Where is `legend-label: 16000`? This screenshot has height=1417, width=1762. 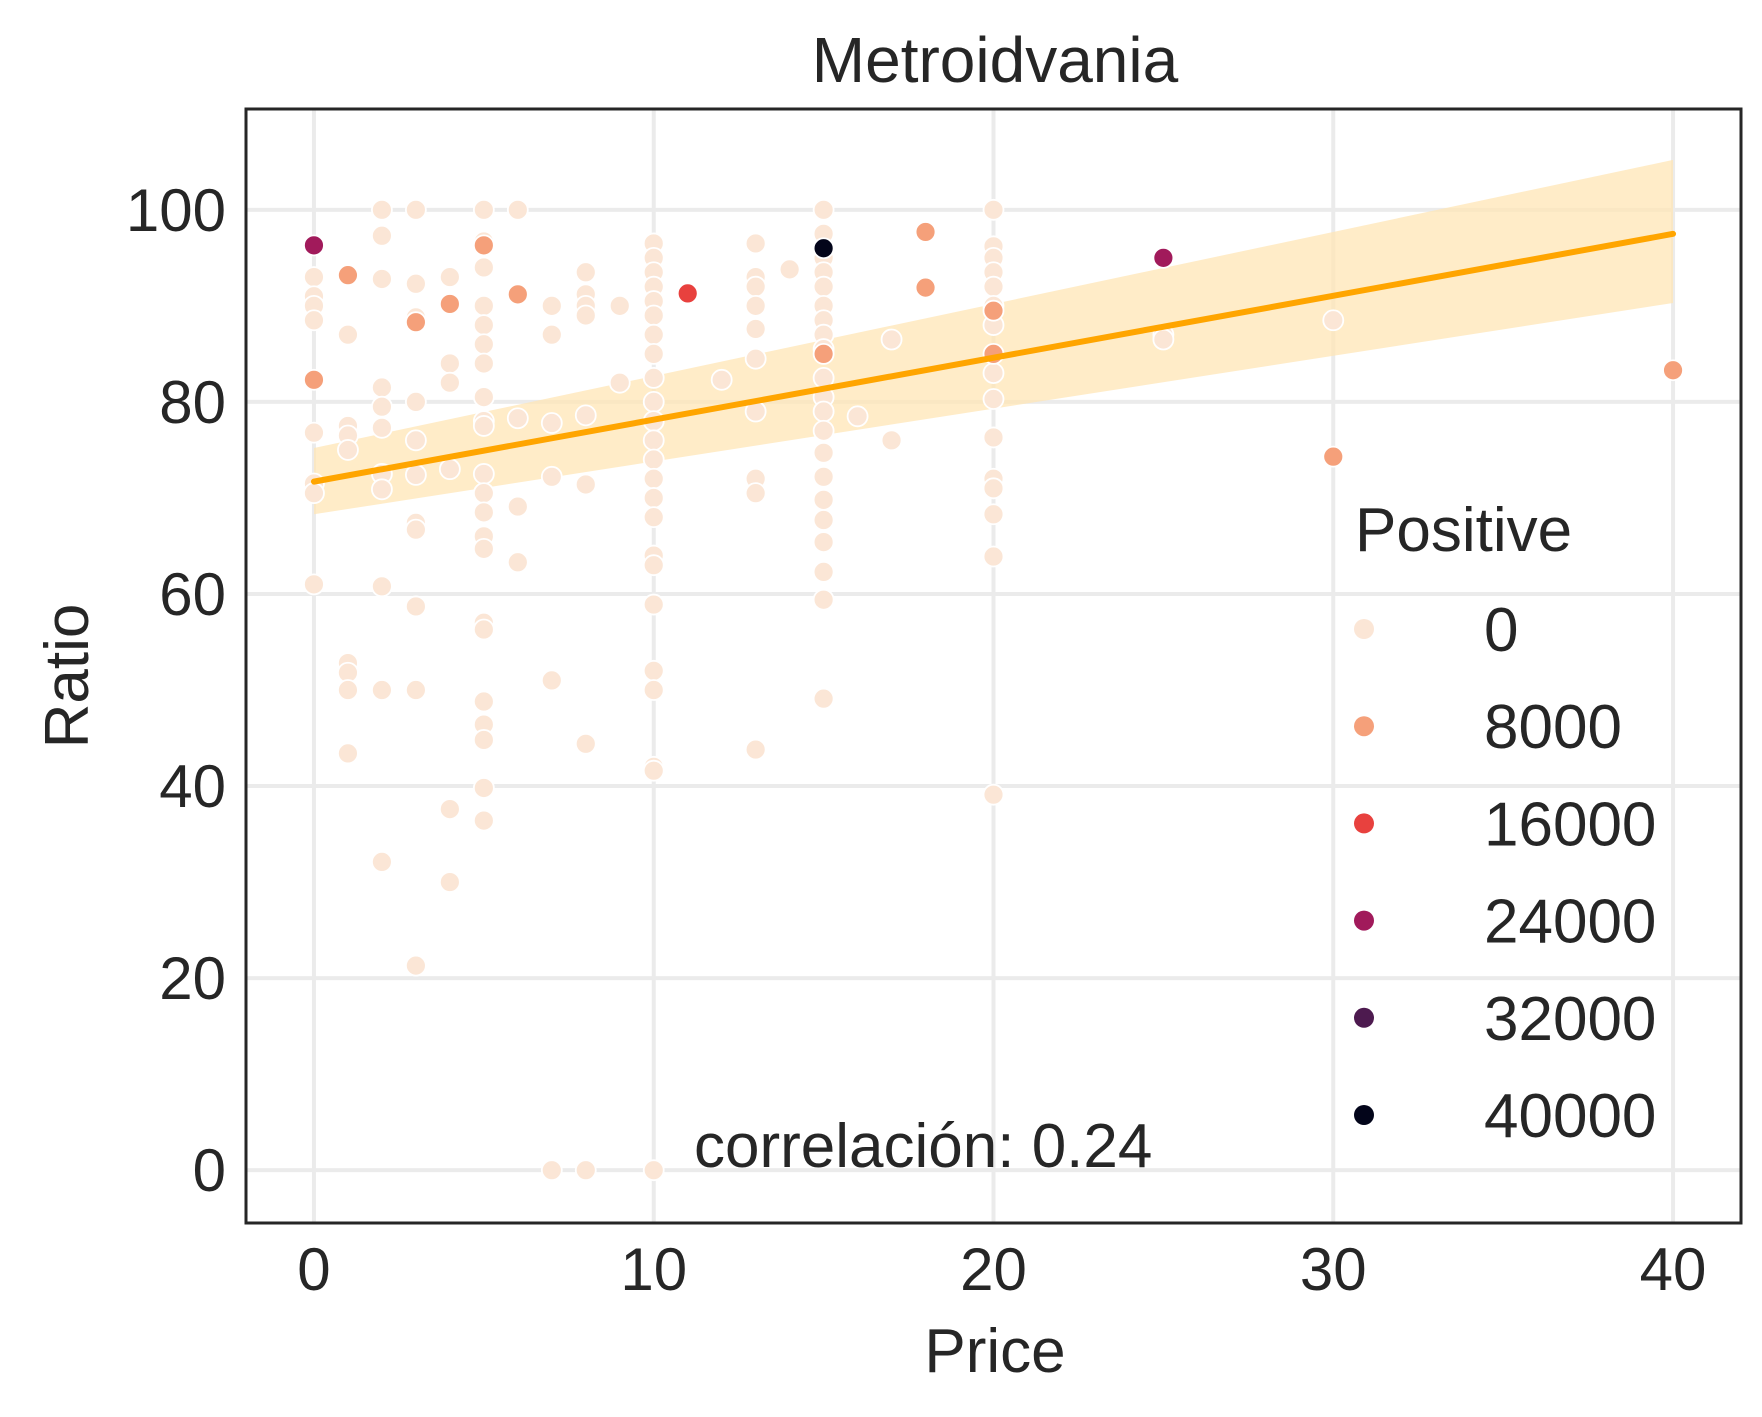 legend-label: 16000 is located at coordinates (1570, 824).